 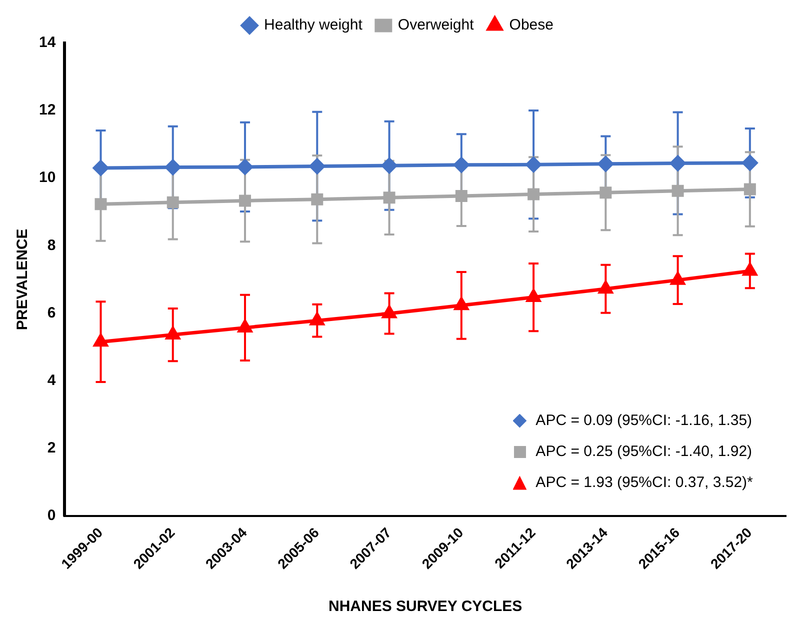 I want to click on y-tick-label: 12, so click(x=47, y=110).